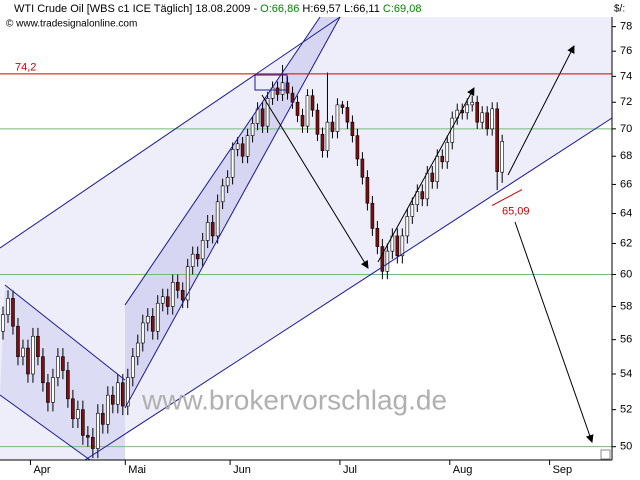 Image resolution: width=640 pixels, height=480 pixels. What do you see at coordinates (626, 340) in the screenshot?
I see `y-tick-label: 56` at bounding box center [626, 340].